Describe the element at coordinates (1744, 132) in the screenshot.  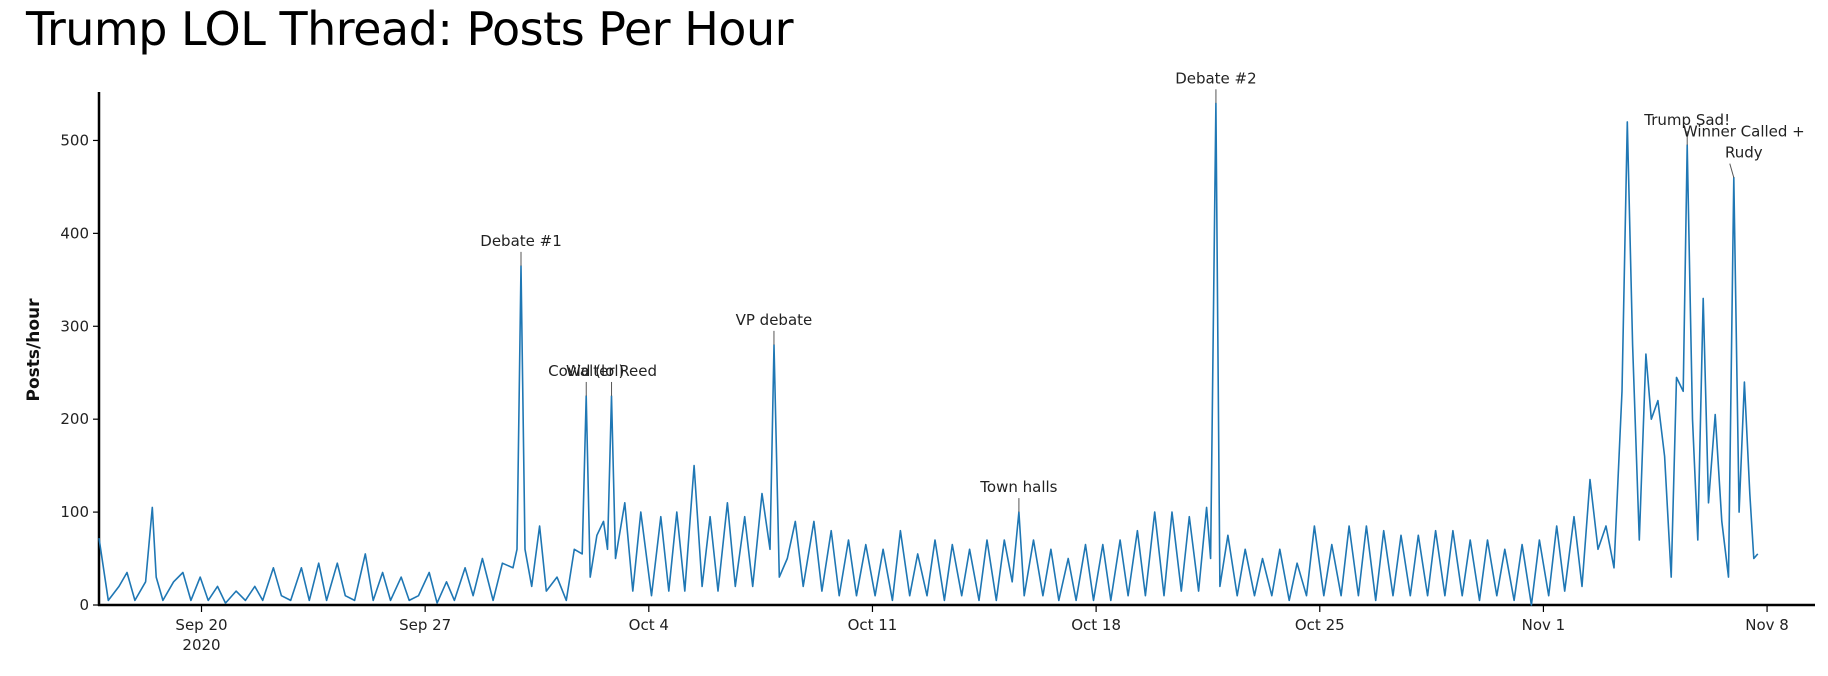
I see `annotation-label: Winner Called +` at that location.